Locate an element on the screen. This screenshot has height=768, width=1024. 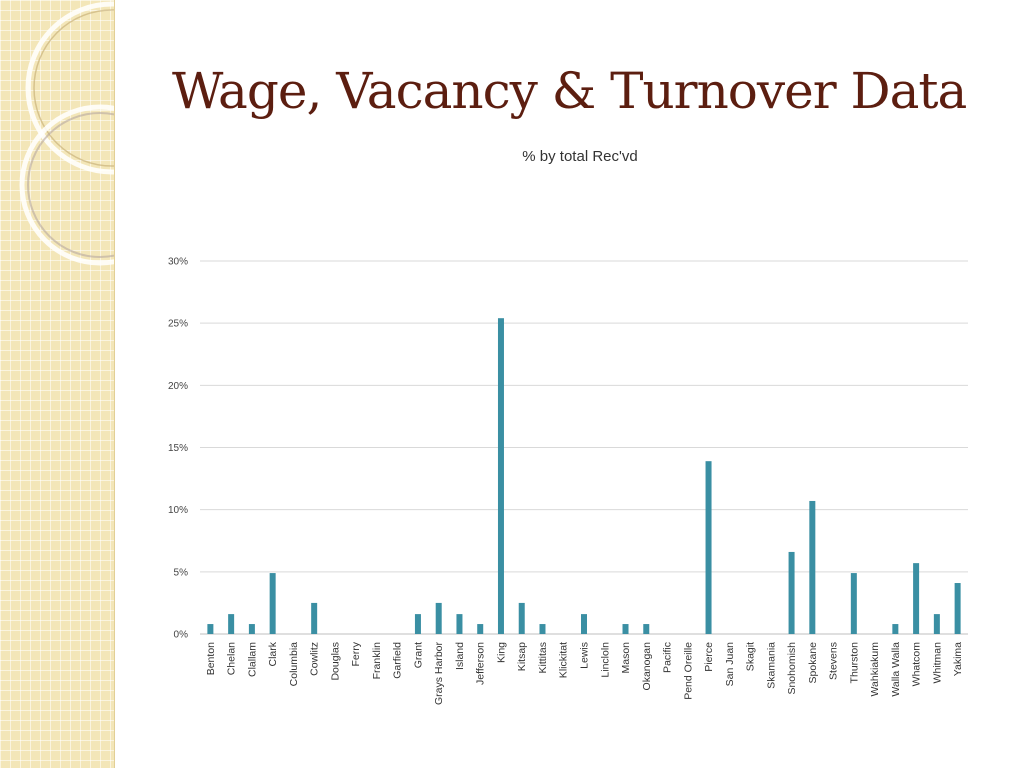
chart-title: % by total Rec'vd is located at coordinates (580, 156).